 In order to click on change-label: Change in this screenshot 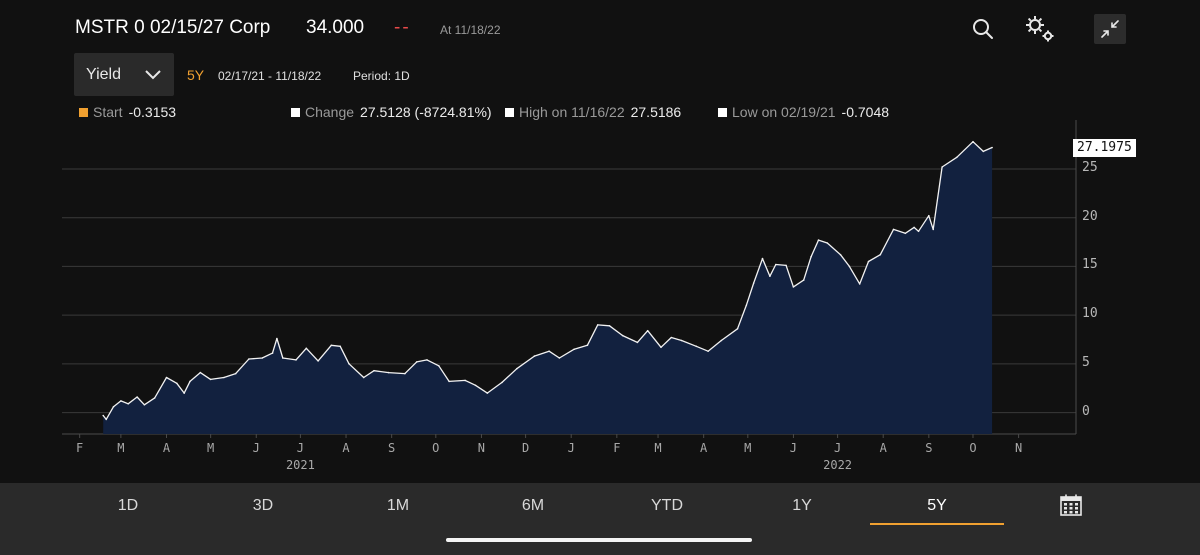, I will do `click(330, 112)`.